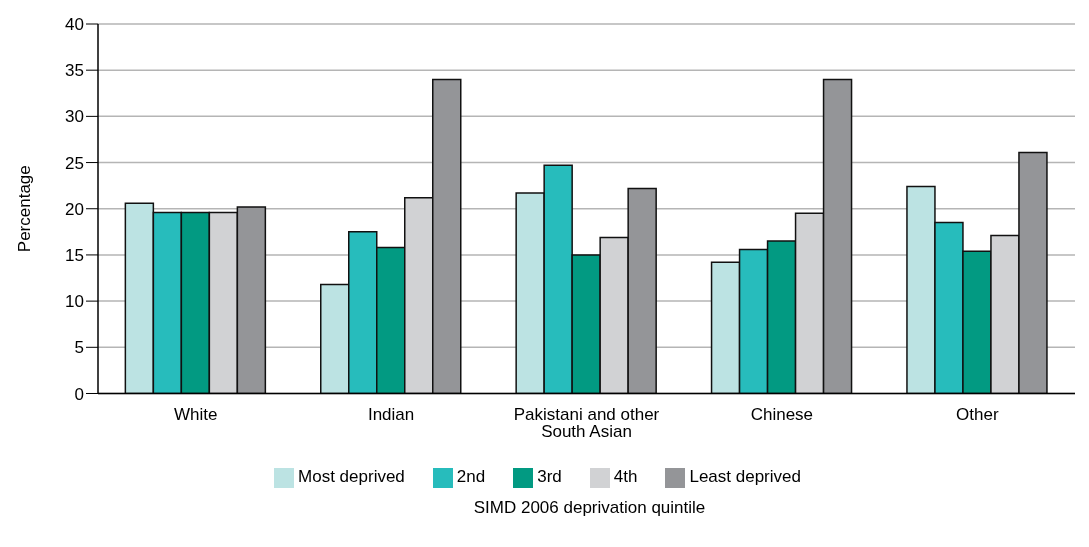 The height and width of the screenshot is (547, 1089). What do you see at coordinates (745, 477) in the screenshot?
I see `legend-label: Least deprived` at bounding box center [745, 477].